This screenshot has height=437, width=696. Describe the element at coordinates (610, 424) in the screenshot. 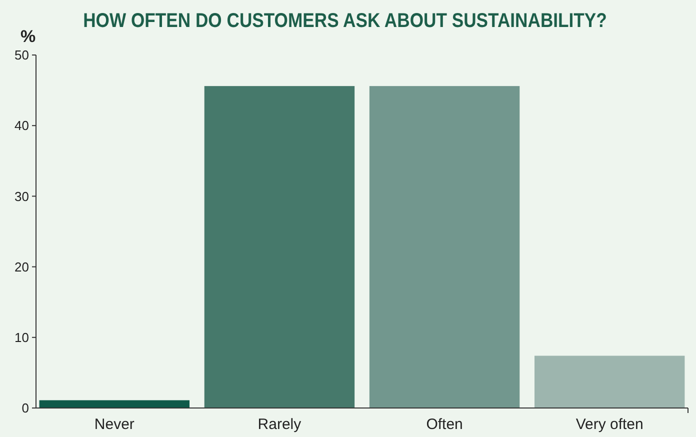

I see `x-tick-label: Very often` at that location.